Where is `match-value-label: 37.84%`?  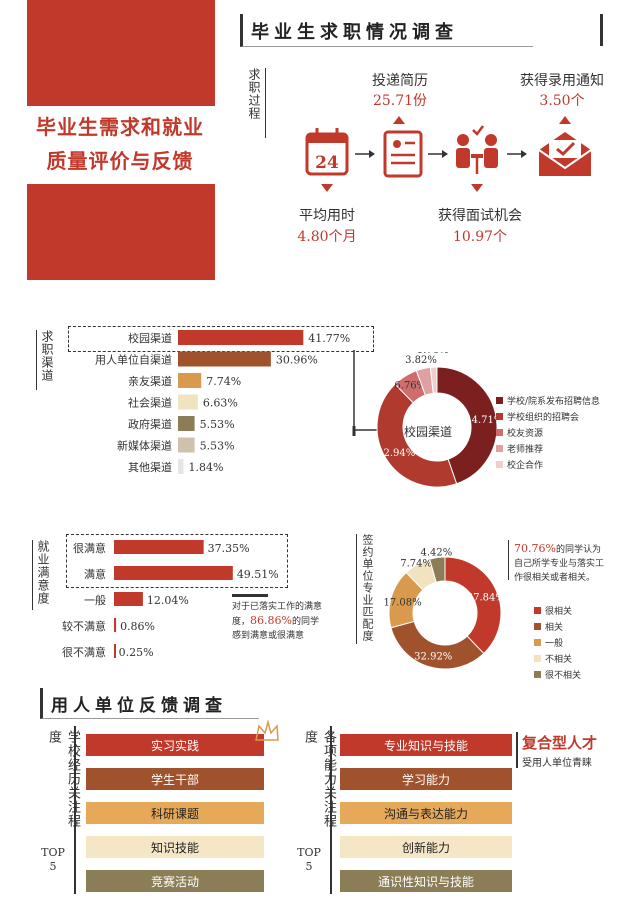
match-value-label: 37.84% is located at coordinates (486, 598).